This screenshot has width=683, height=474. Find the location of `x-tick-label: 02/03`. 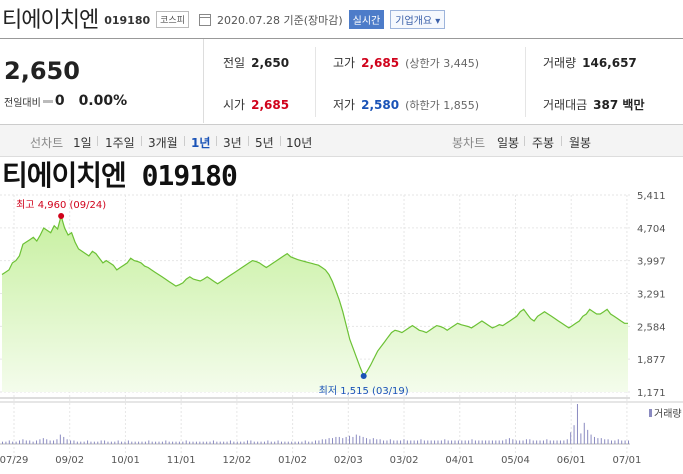

x-tick-label: 02/03 is located at coordinates (348, 460).